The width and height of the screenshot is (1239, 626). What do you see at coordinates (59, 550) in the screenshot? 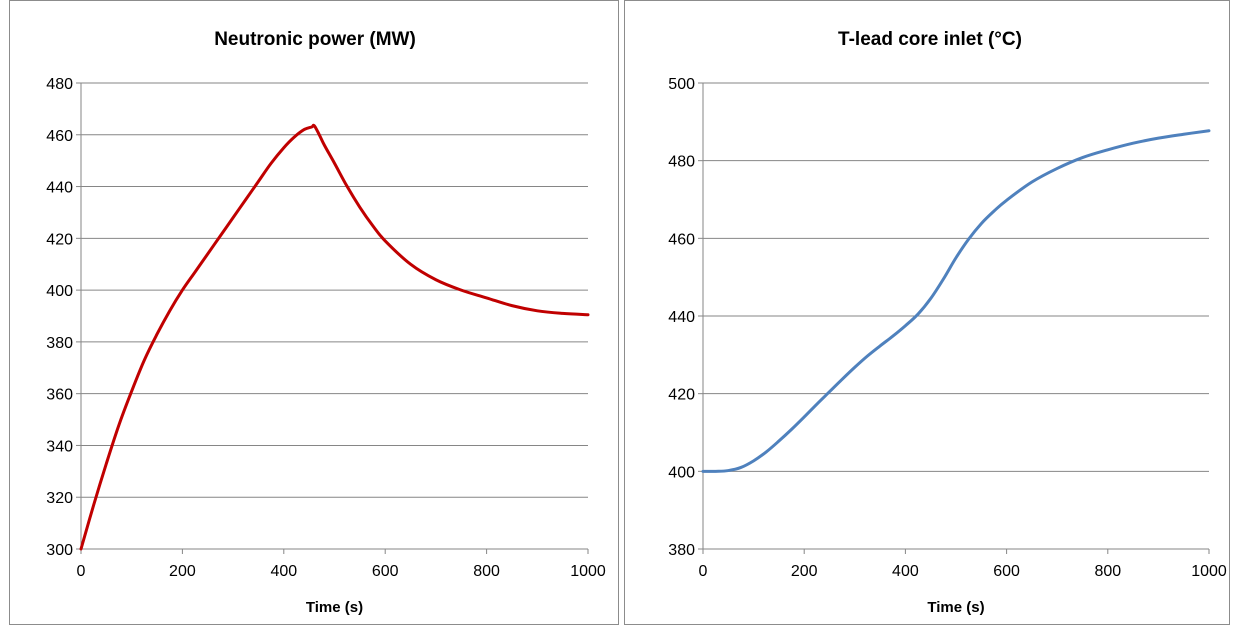
I see `y-tick-label: 300` at bounding box center [59, 550].